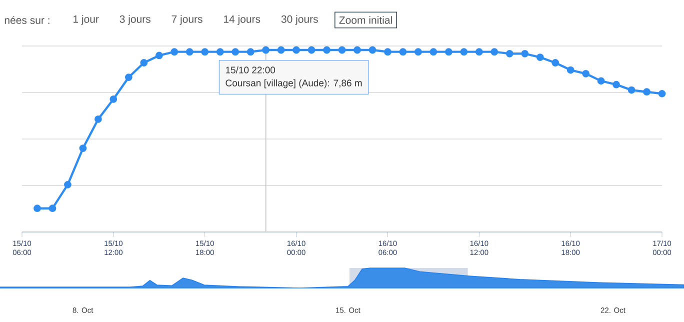  What do you see at coordinates (187, 20) in the screenshot?
I see `text: 7 jours` at bounding box center [187, 20].